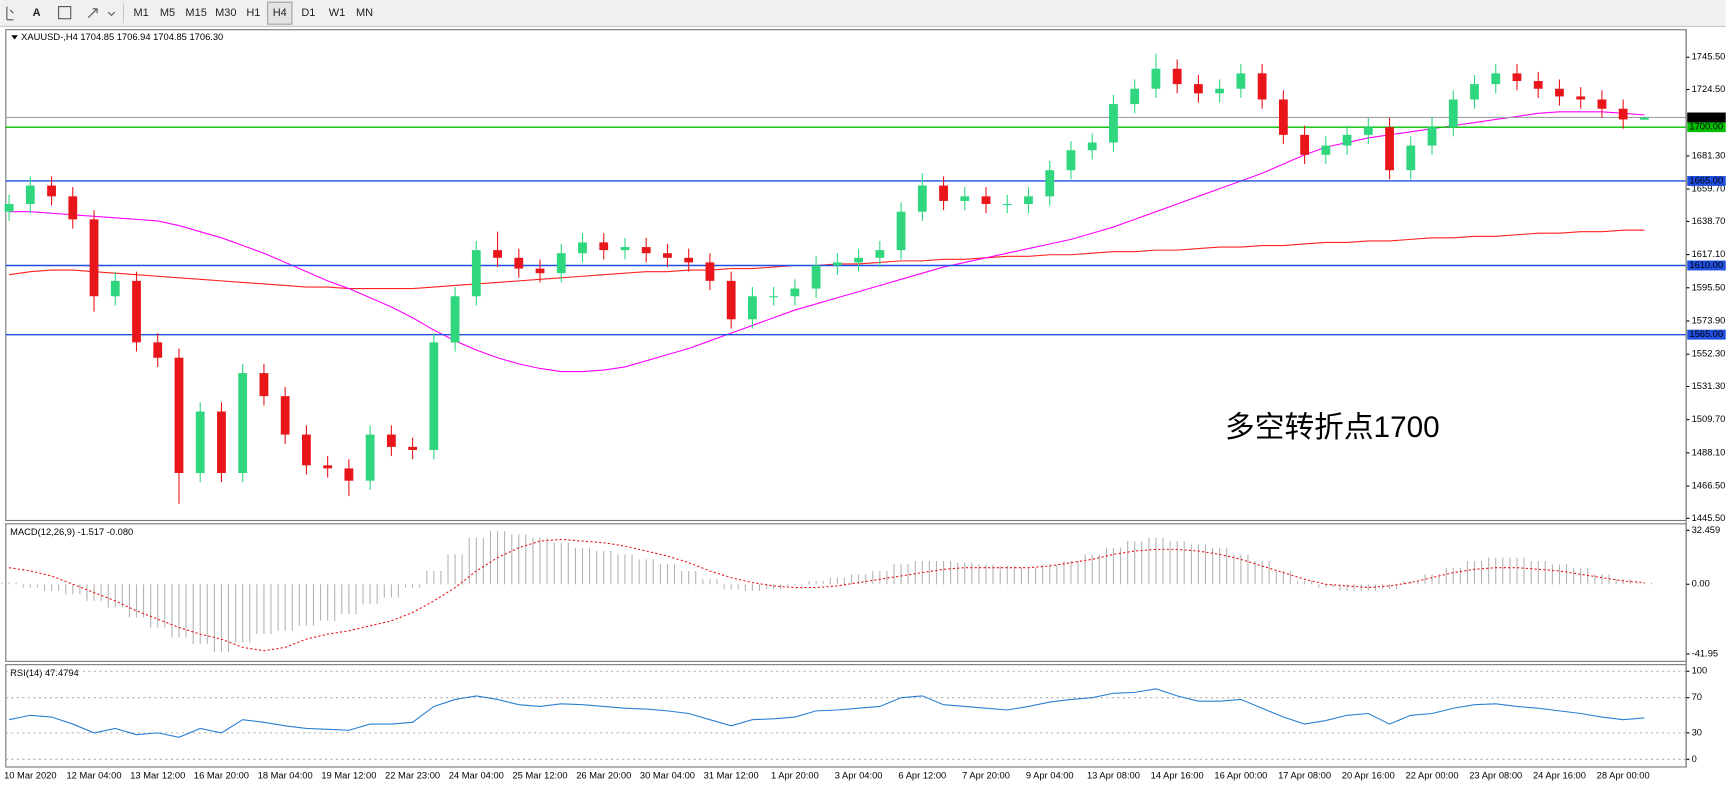 This screenshot has width=1726, height=789. What do you see at coordinates (1113, 775) in the screenshot?
I see `x-tick-label: 13 Apr 08:00` at bounding box center [1113, 775].